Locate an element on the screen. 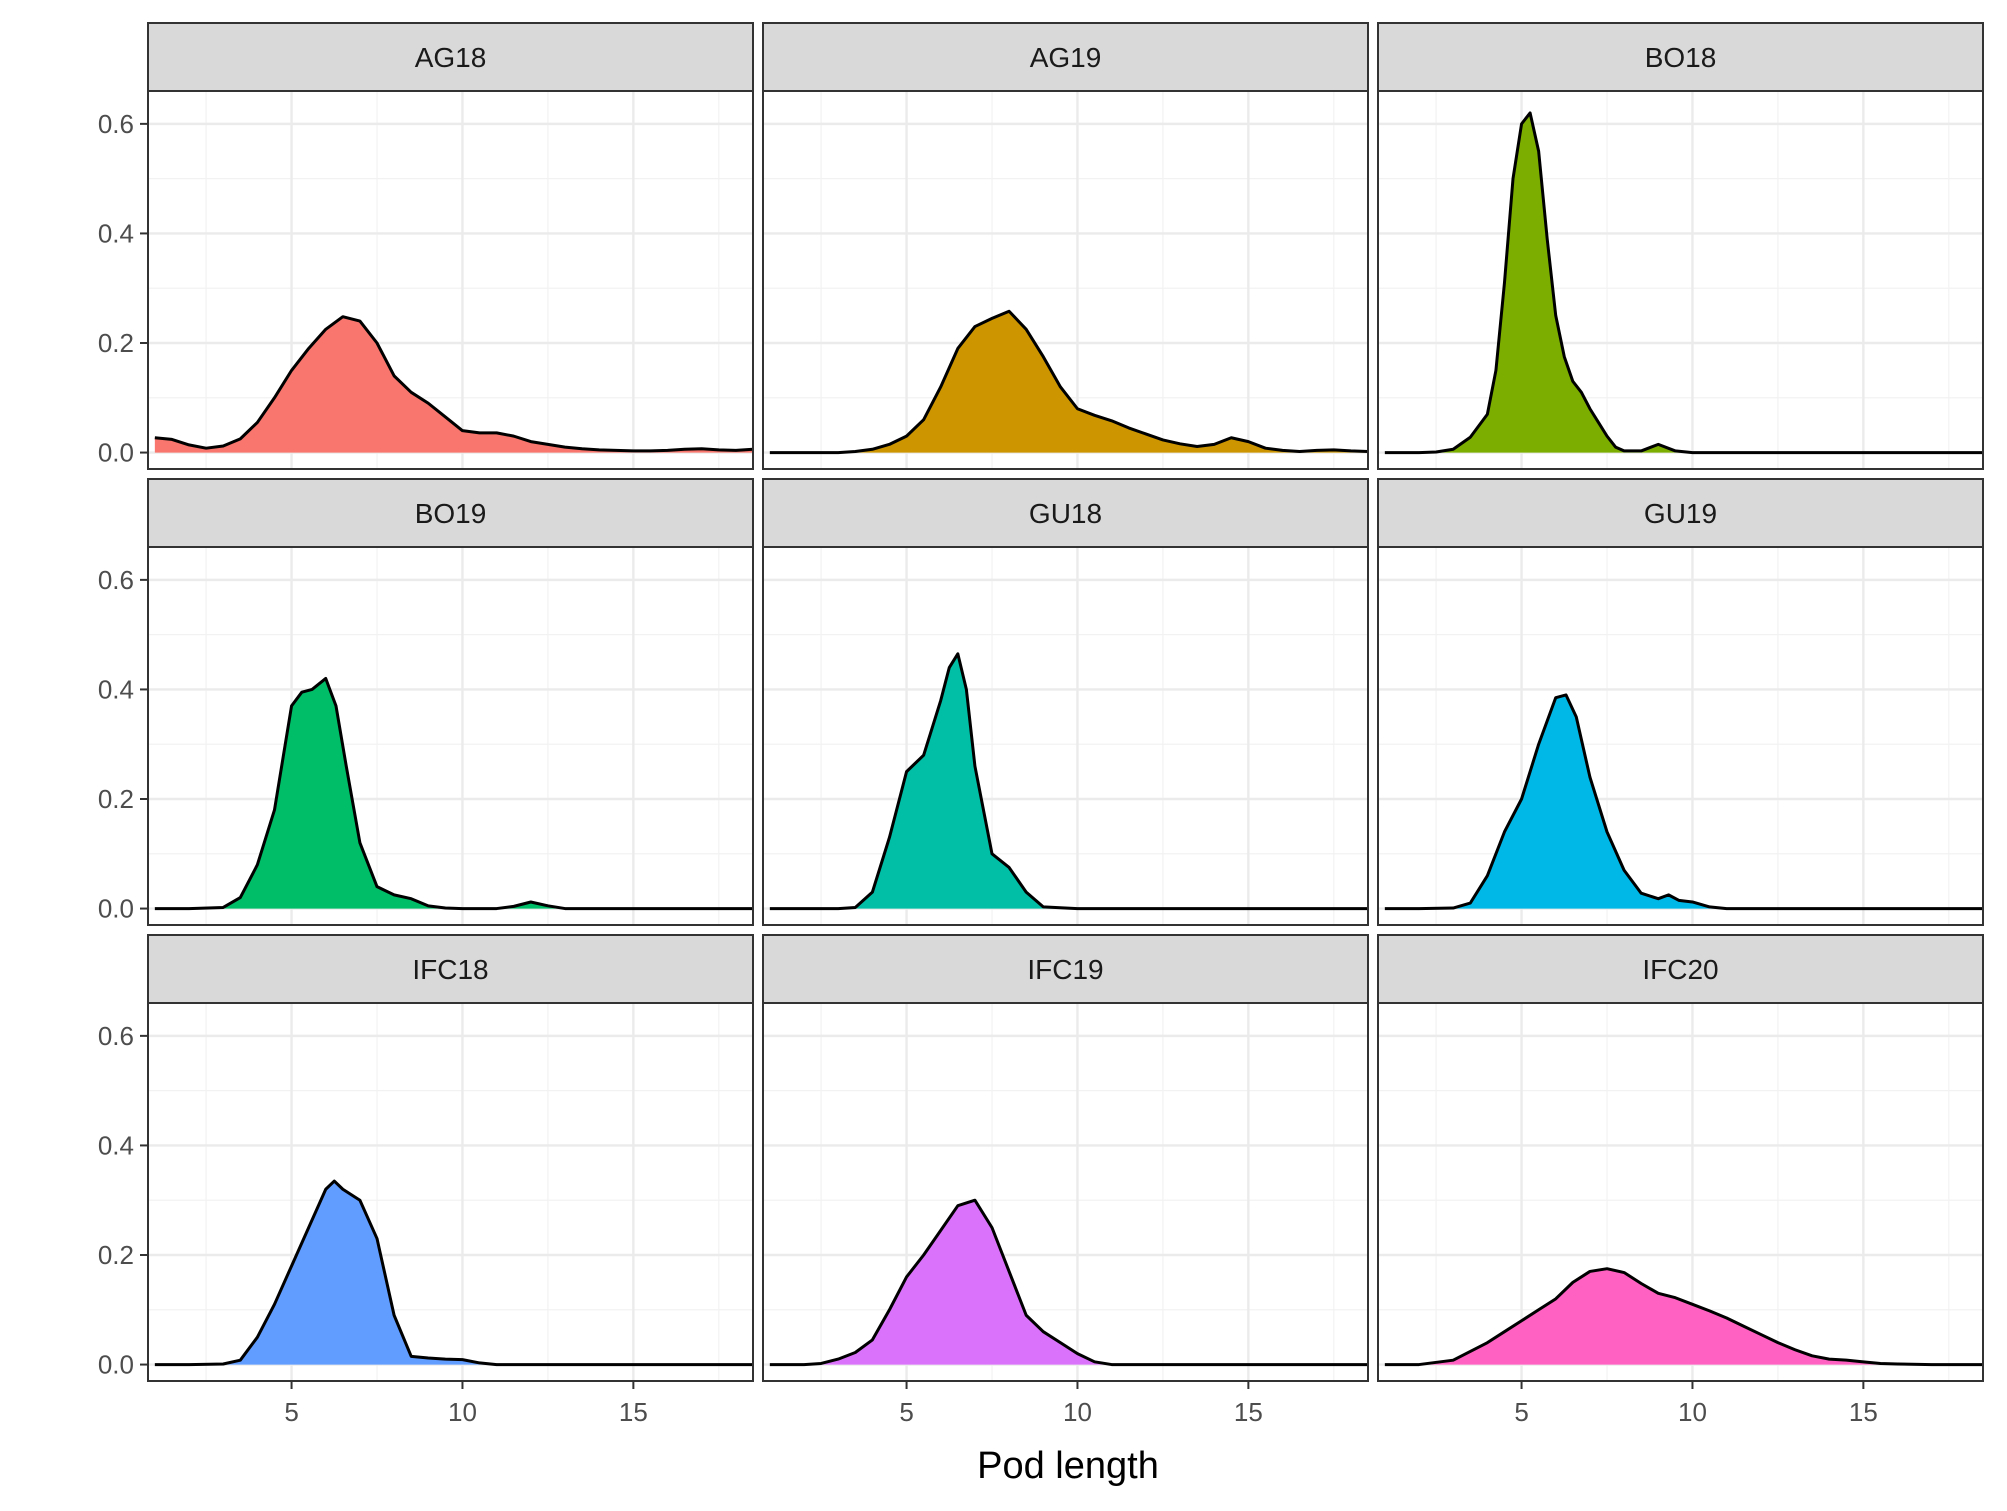 The image size is (2007, 1511). facet-panel-ag18: AG18 is located at coordinates (450, 246).